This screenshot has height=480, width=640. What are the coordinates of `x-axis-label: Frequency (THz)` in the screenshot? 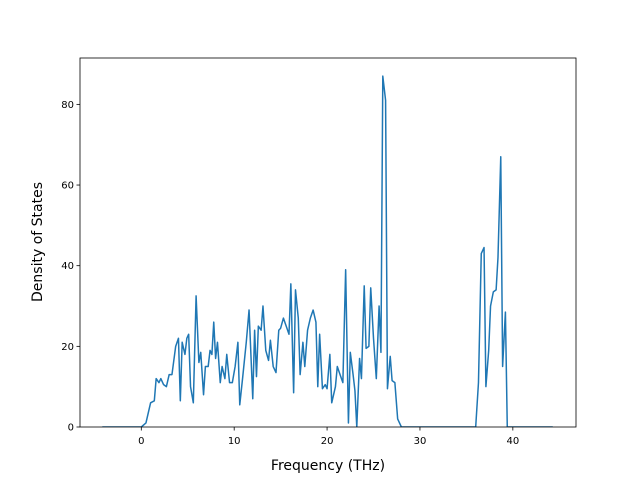 It's located at (328, 466).